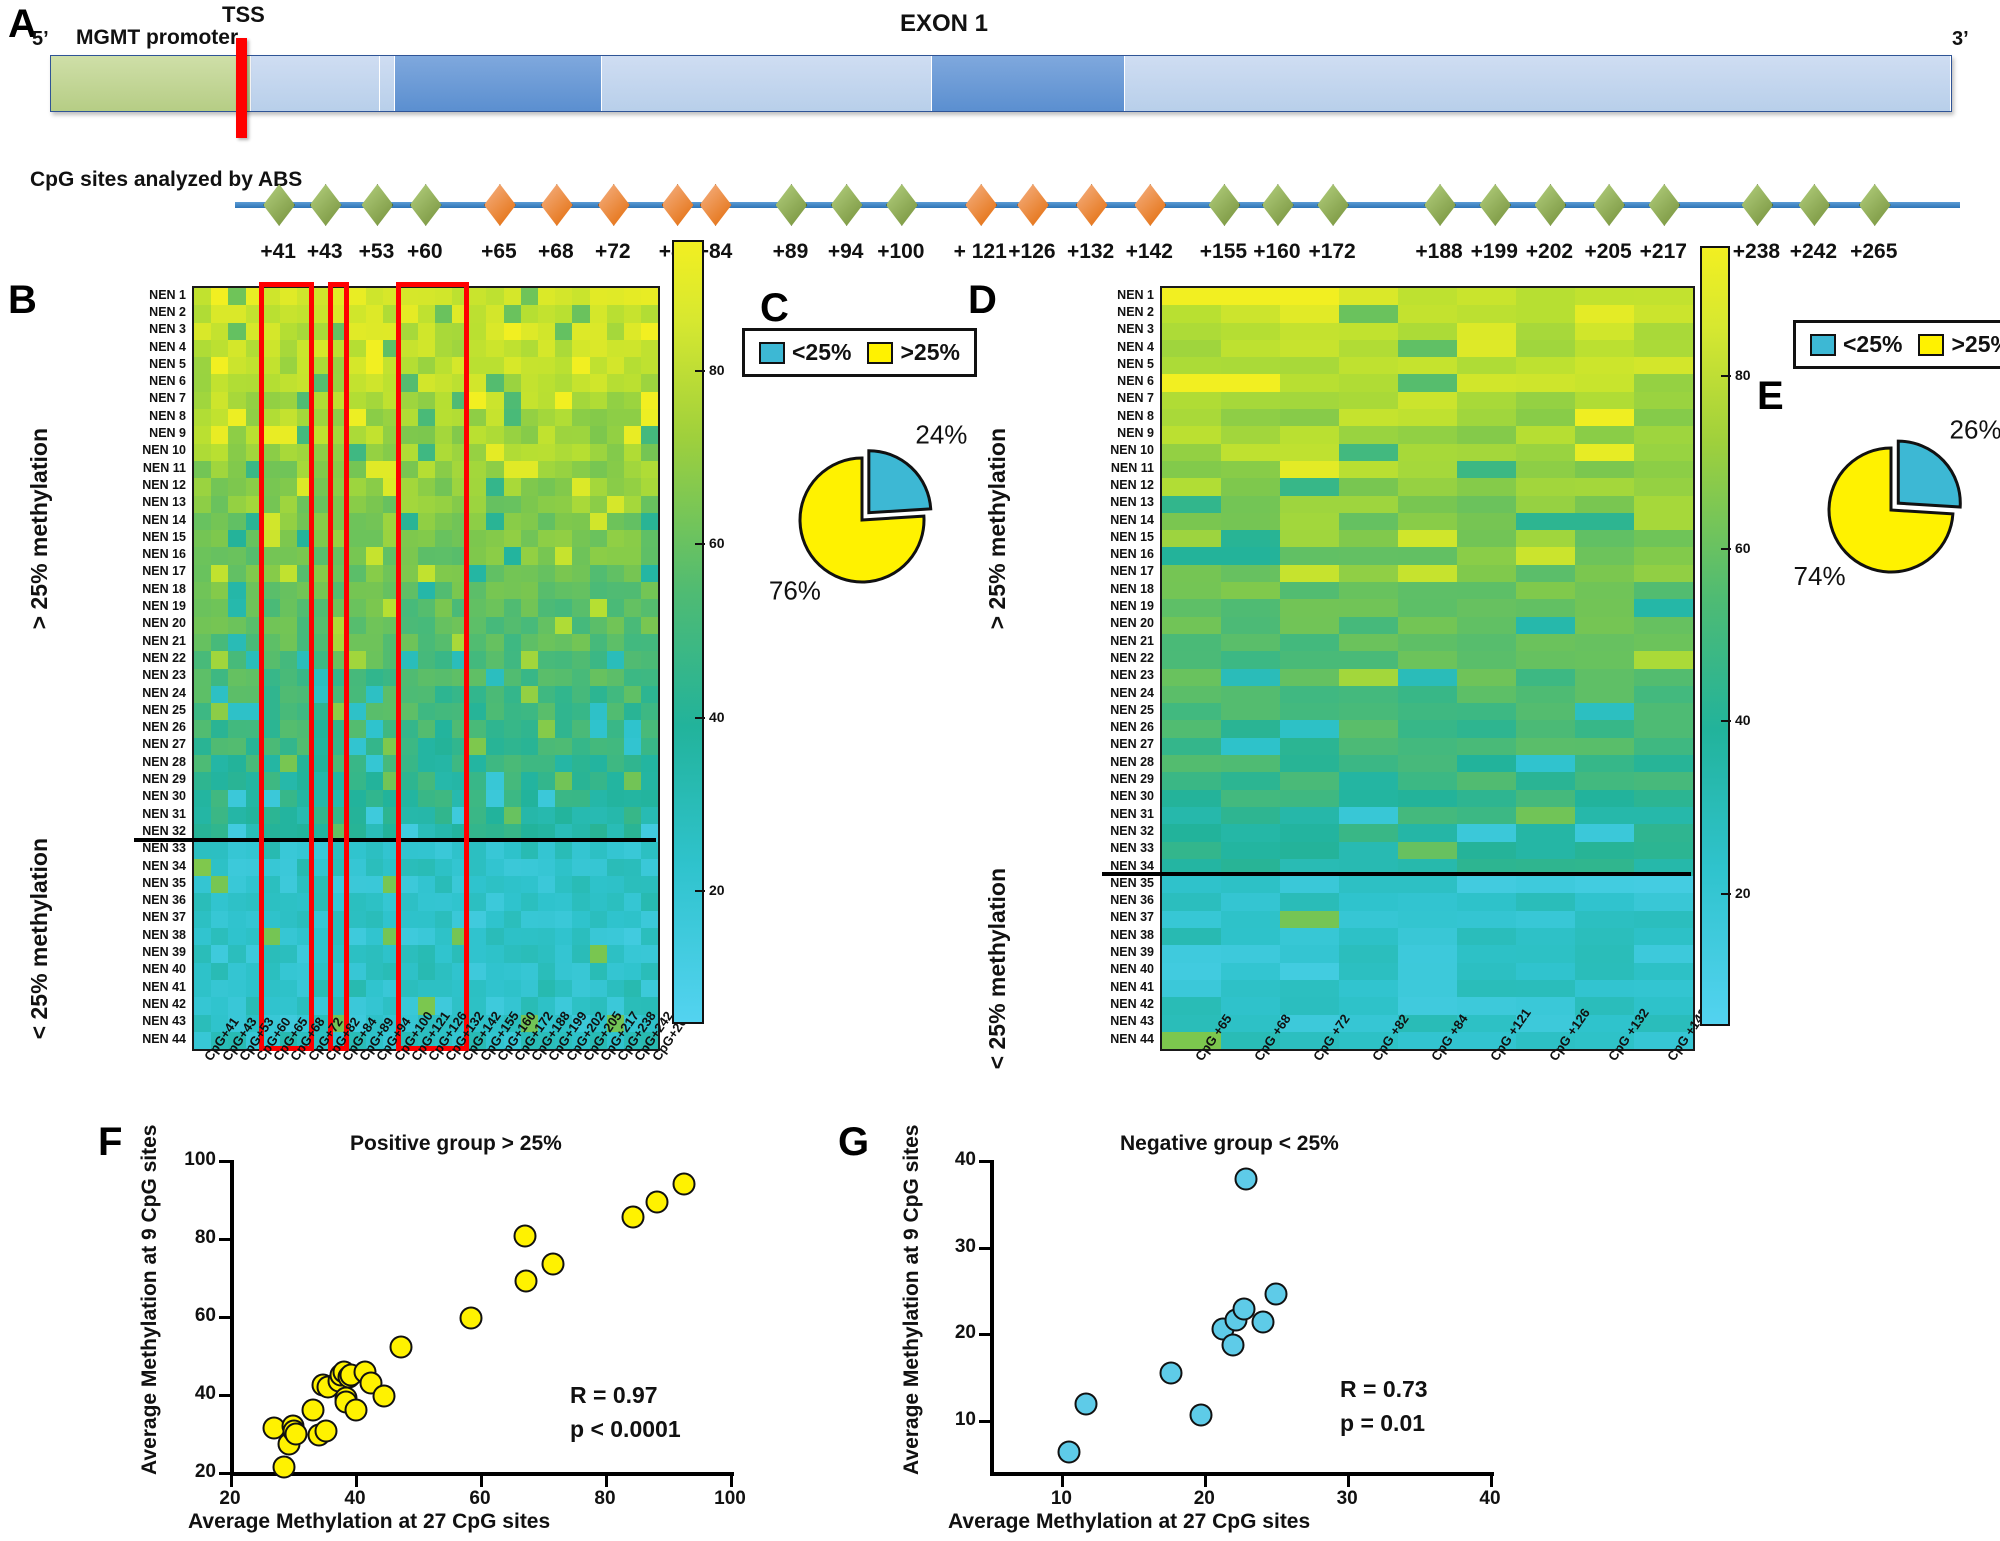 This screenshot has width=2000, height=1541. What do you see at coordinates (480, 1498) in the screenshot?
I see `x-tick-label: 60` at bounding box center [480, 1498].